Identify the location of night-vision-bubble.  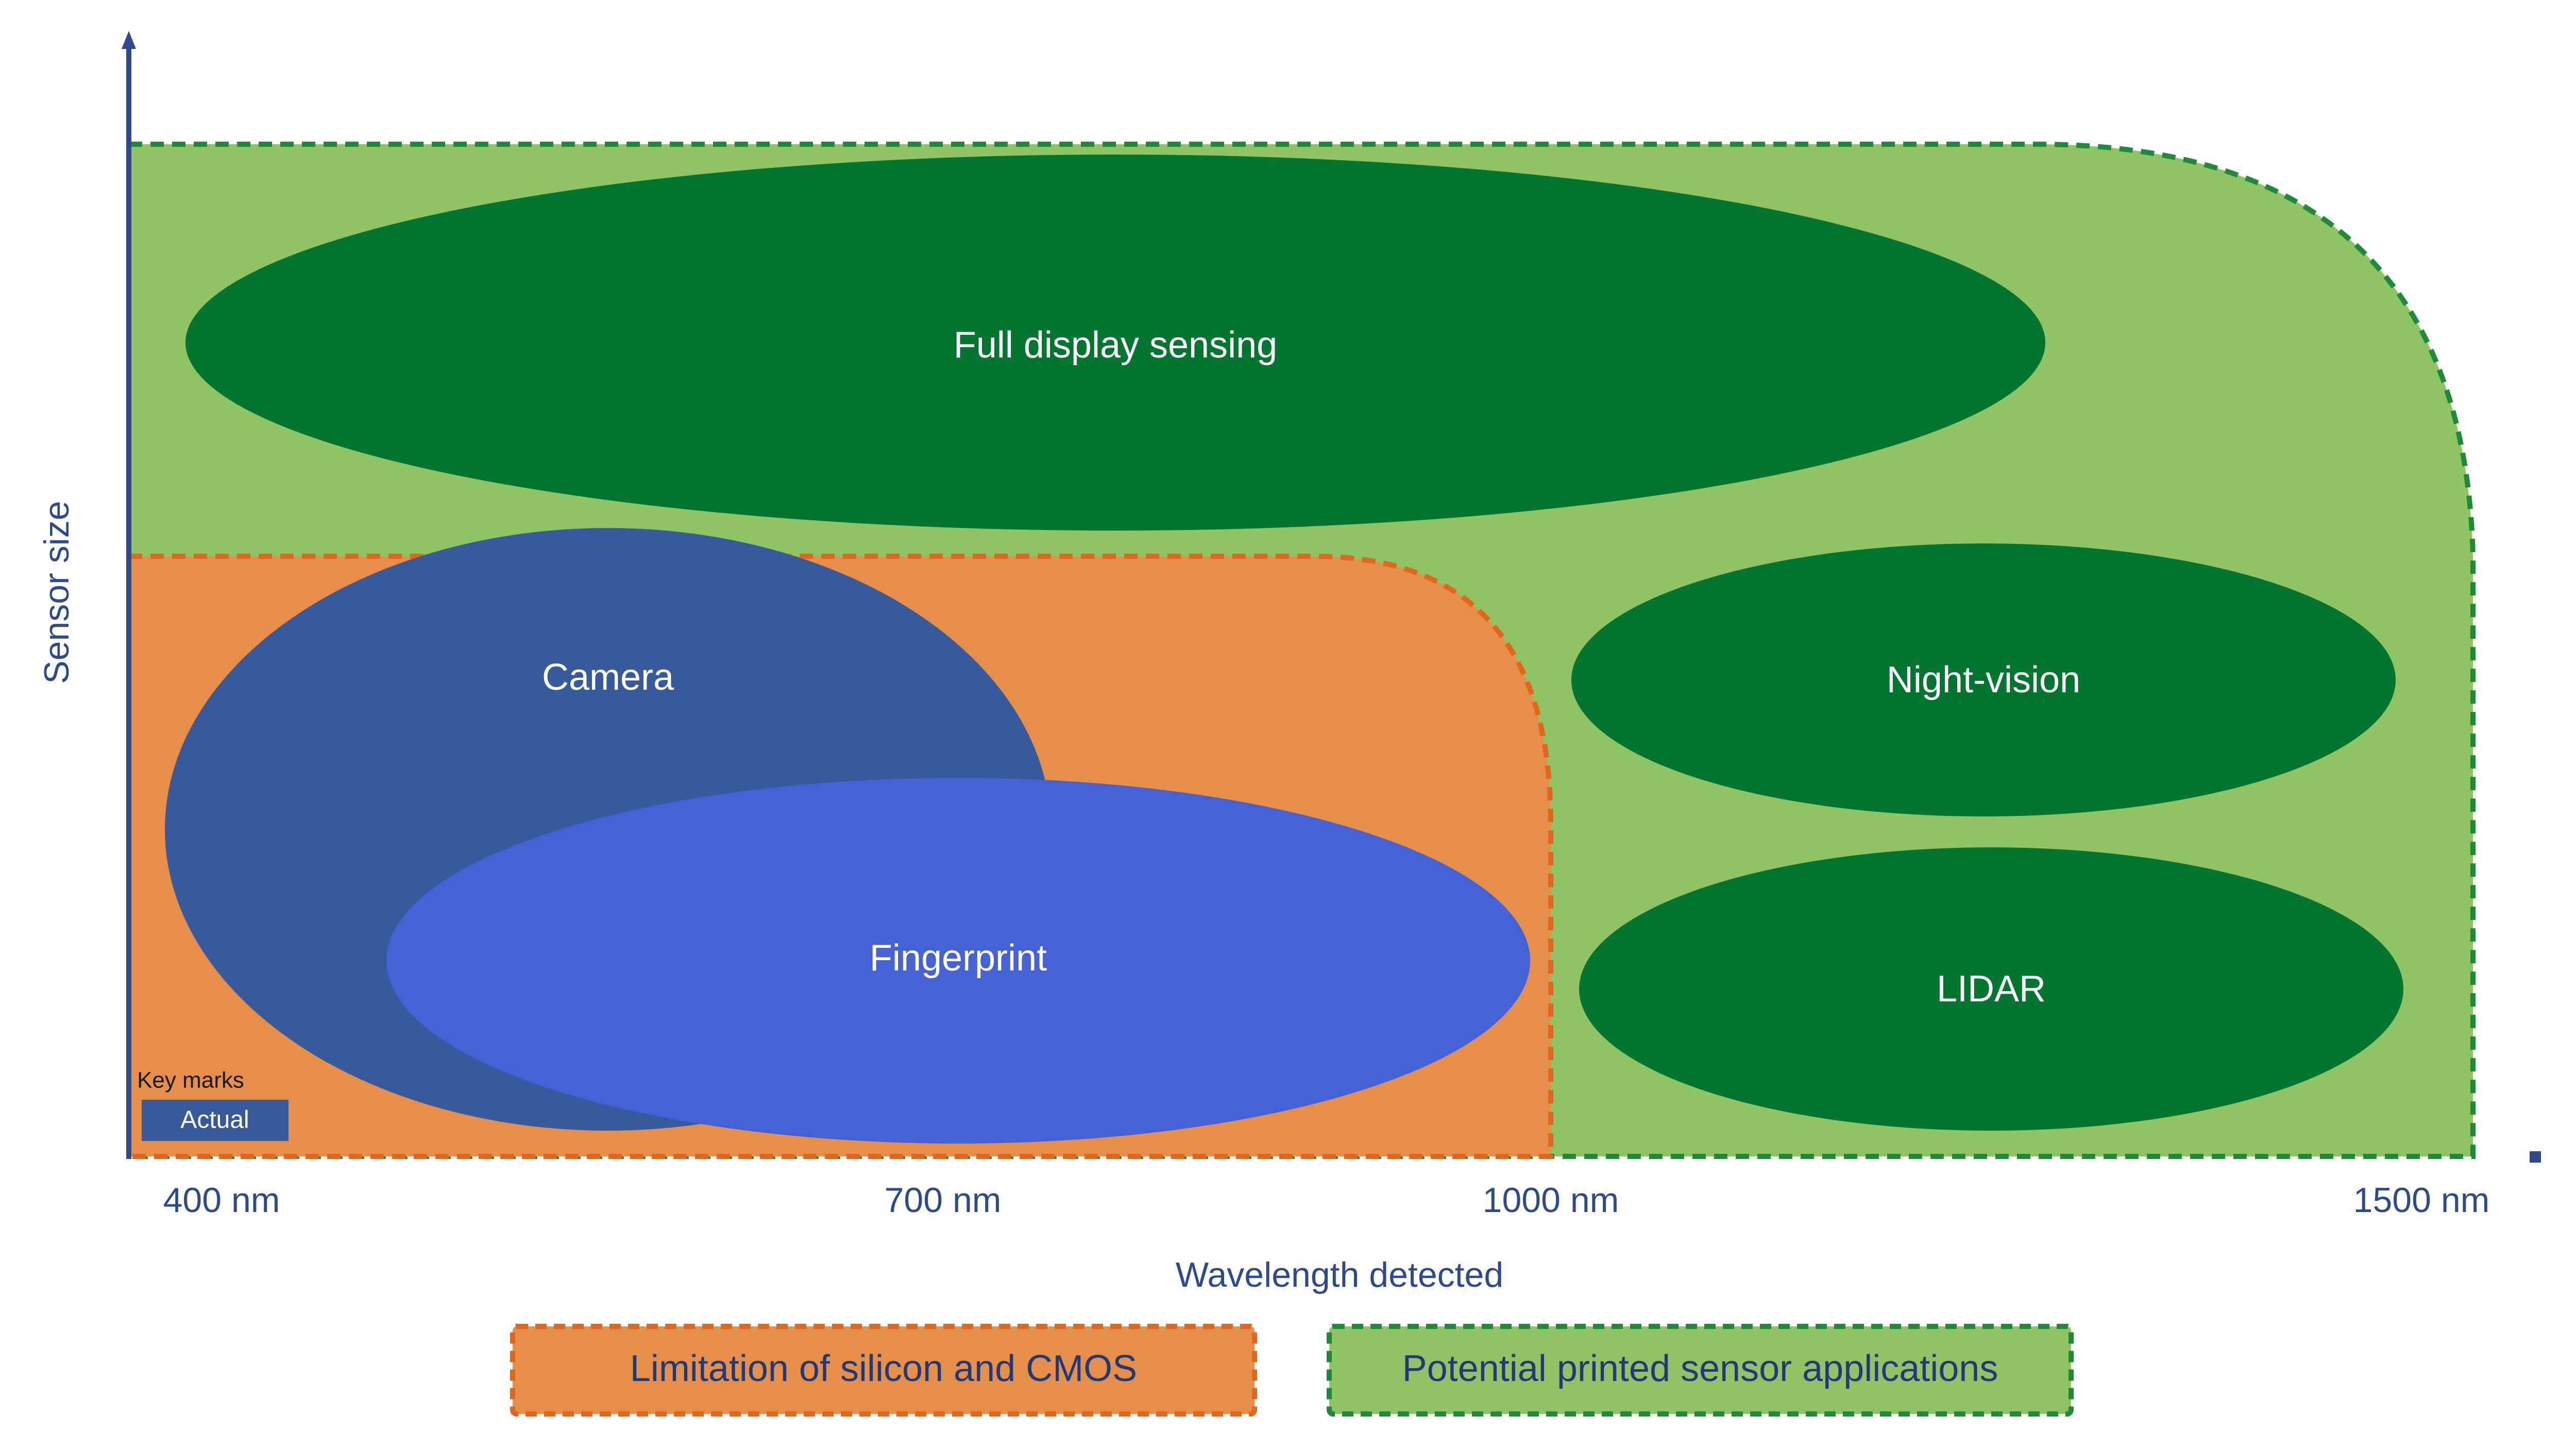
(1983, 680).